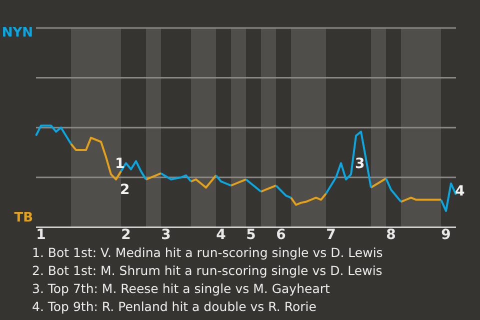  What do you see at coordinates (221, 235) in the screenshot?
I see `x-tick-label: 4` at bounding box center [221, 235].